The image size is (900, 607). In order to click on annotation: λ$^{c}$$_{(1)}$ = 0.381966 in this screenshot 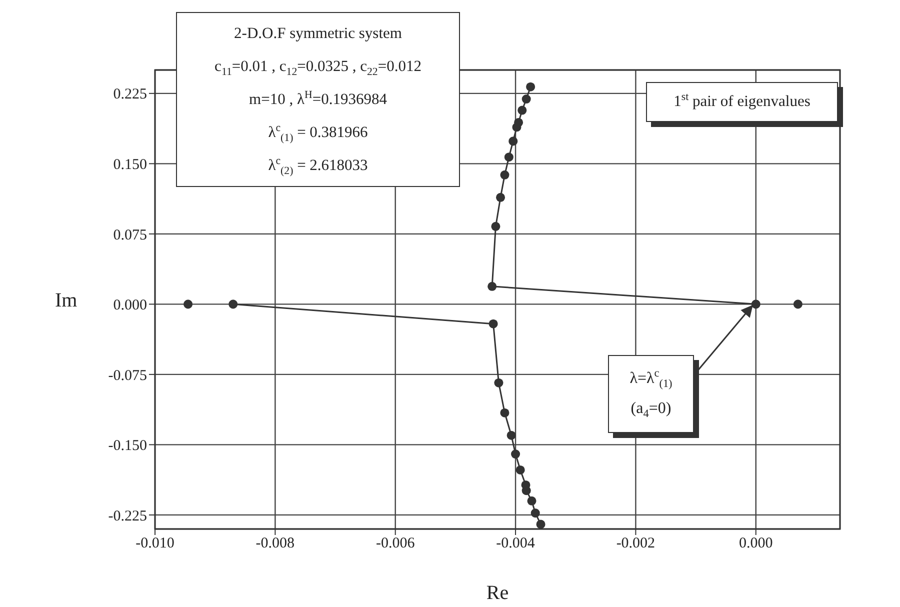, I will do `click(318, 133)`.